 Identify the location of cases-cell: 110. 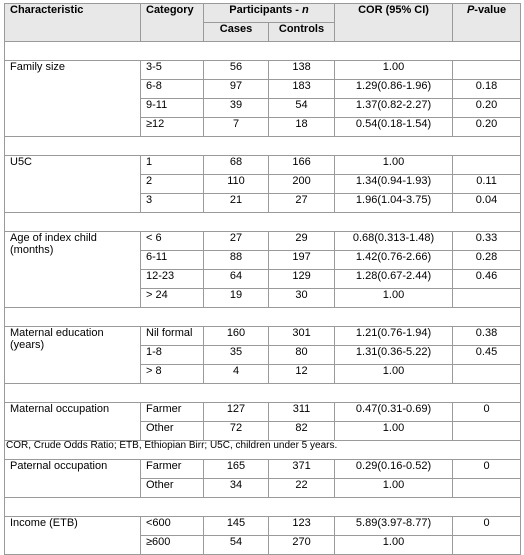
(236, 184).